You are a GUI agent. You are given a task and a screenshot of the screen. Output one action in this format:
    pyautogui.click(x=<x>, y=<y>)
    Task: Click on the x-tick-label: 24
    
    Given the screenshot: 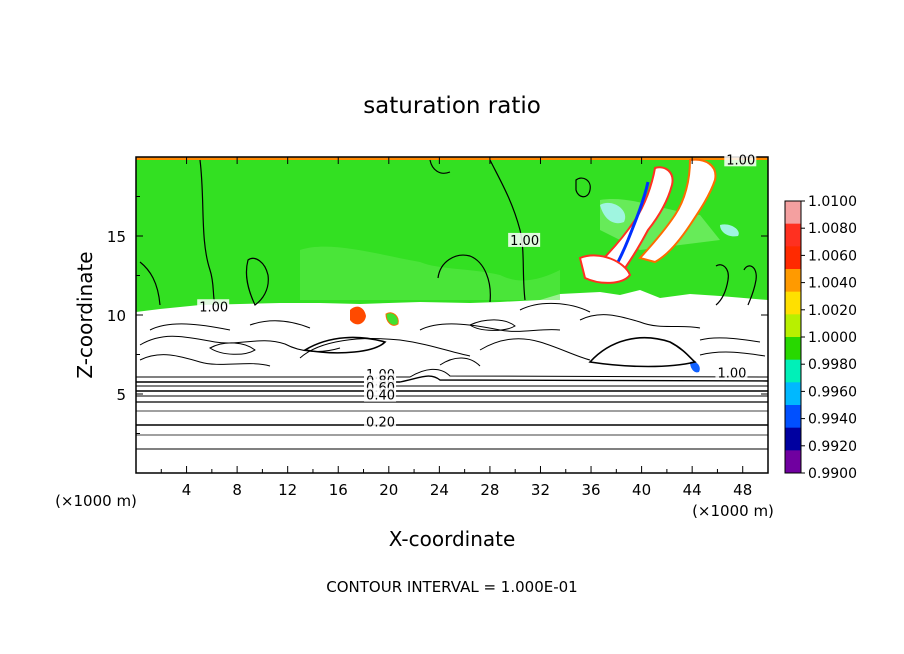 What is the action you would take?
    pyautogui.click(x=439, y=490)
    